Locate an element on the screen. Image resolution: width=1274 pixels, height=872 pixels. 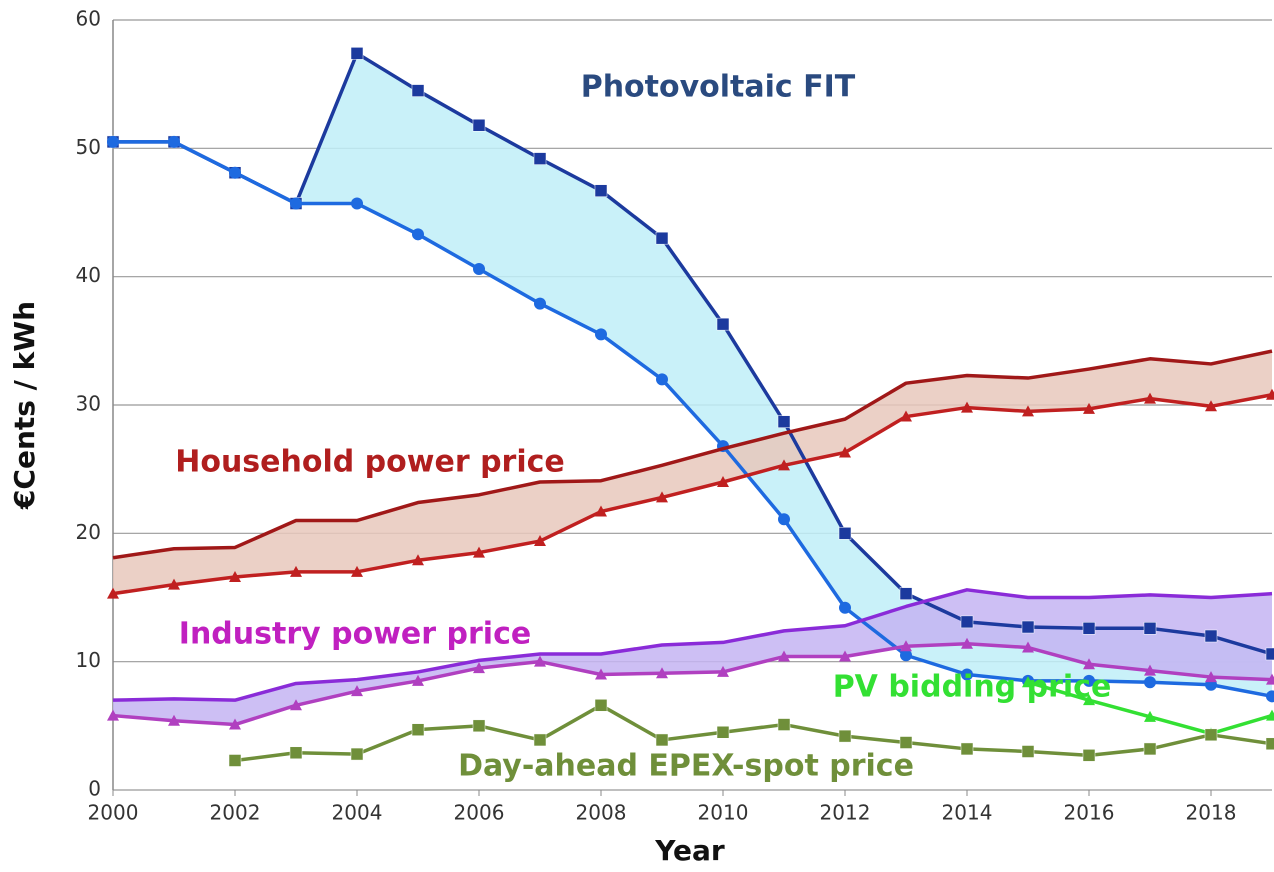
x-tick-label: 2008 is located at coordinates (601, 813).